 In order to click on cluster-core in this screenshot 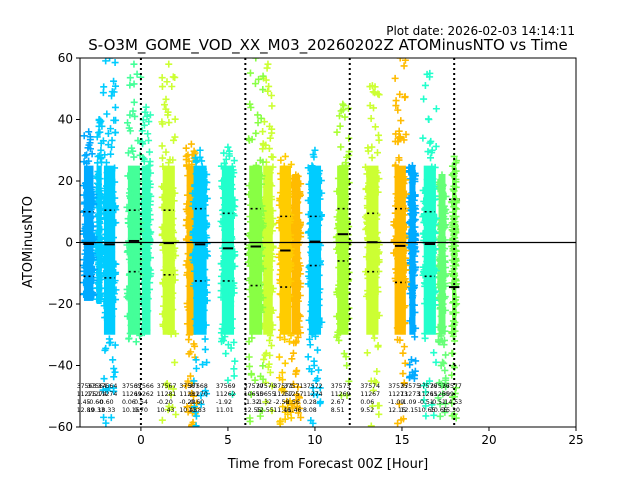, I will do `click(400, 250)`.